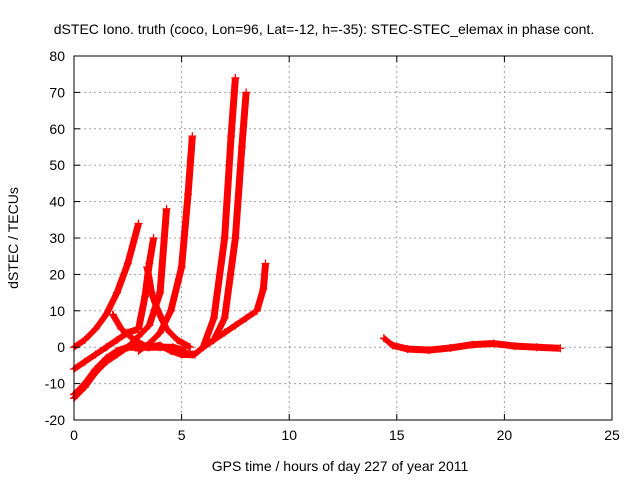 Image resolution: width=640 pixels, height=480 pixels. I want to click on x-tick-label: 5, so click(182, 435).